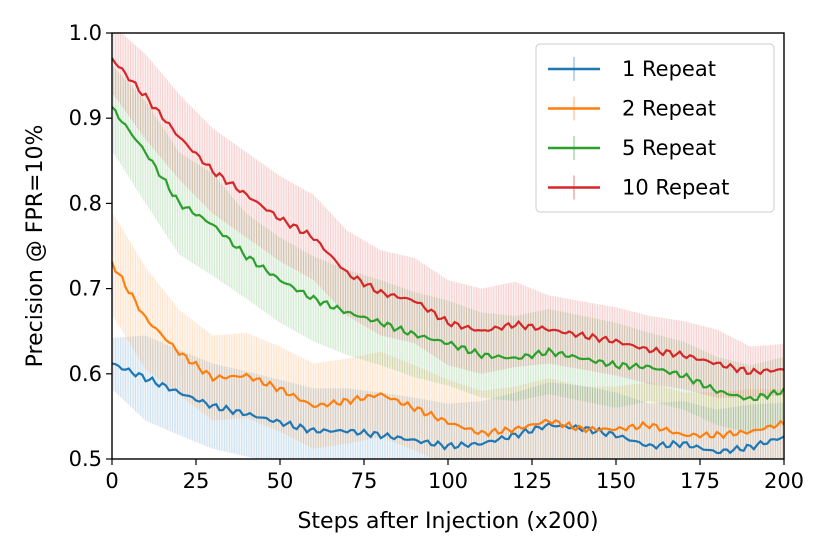 This screenshot has width=830, height=554. Describe the element at coordinates (90, 246) in the screenshot. I see `y-axis-ticks: 0.5 0.6 0.7 0.8 0.9 1.0` at that location.